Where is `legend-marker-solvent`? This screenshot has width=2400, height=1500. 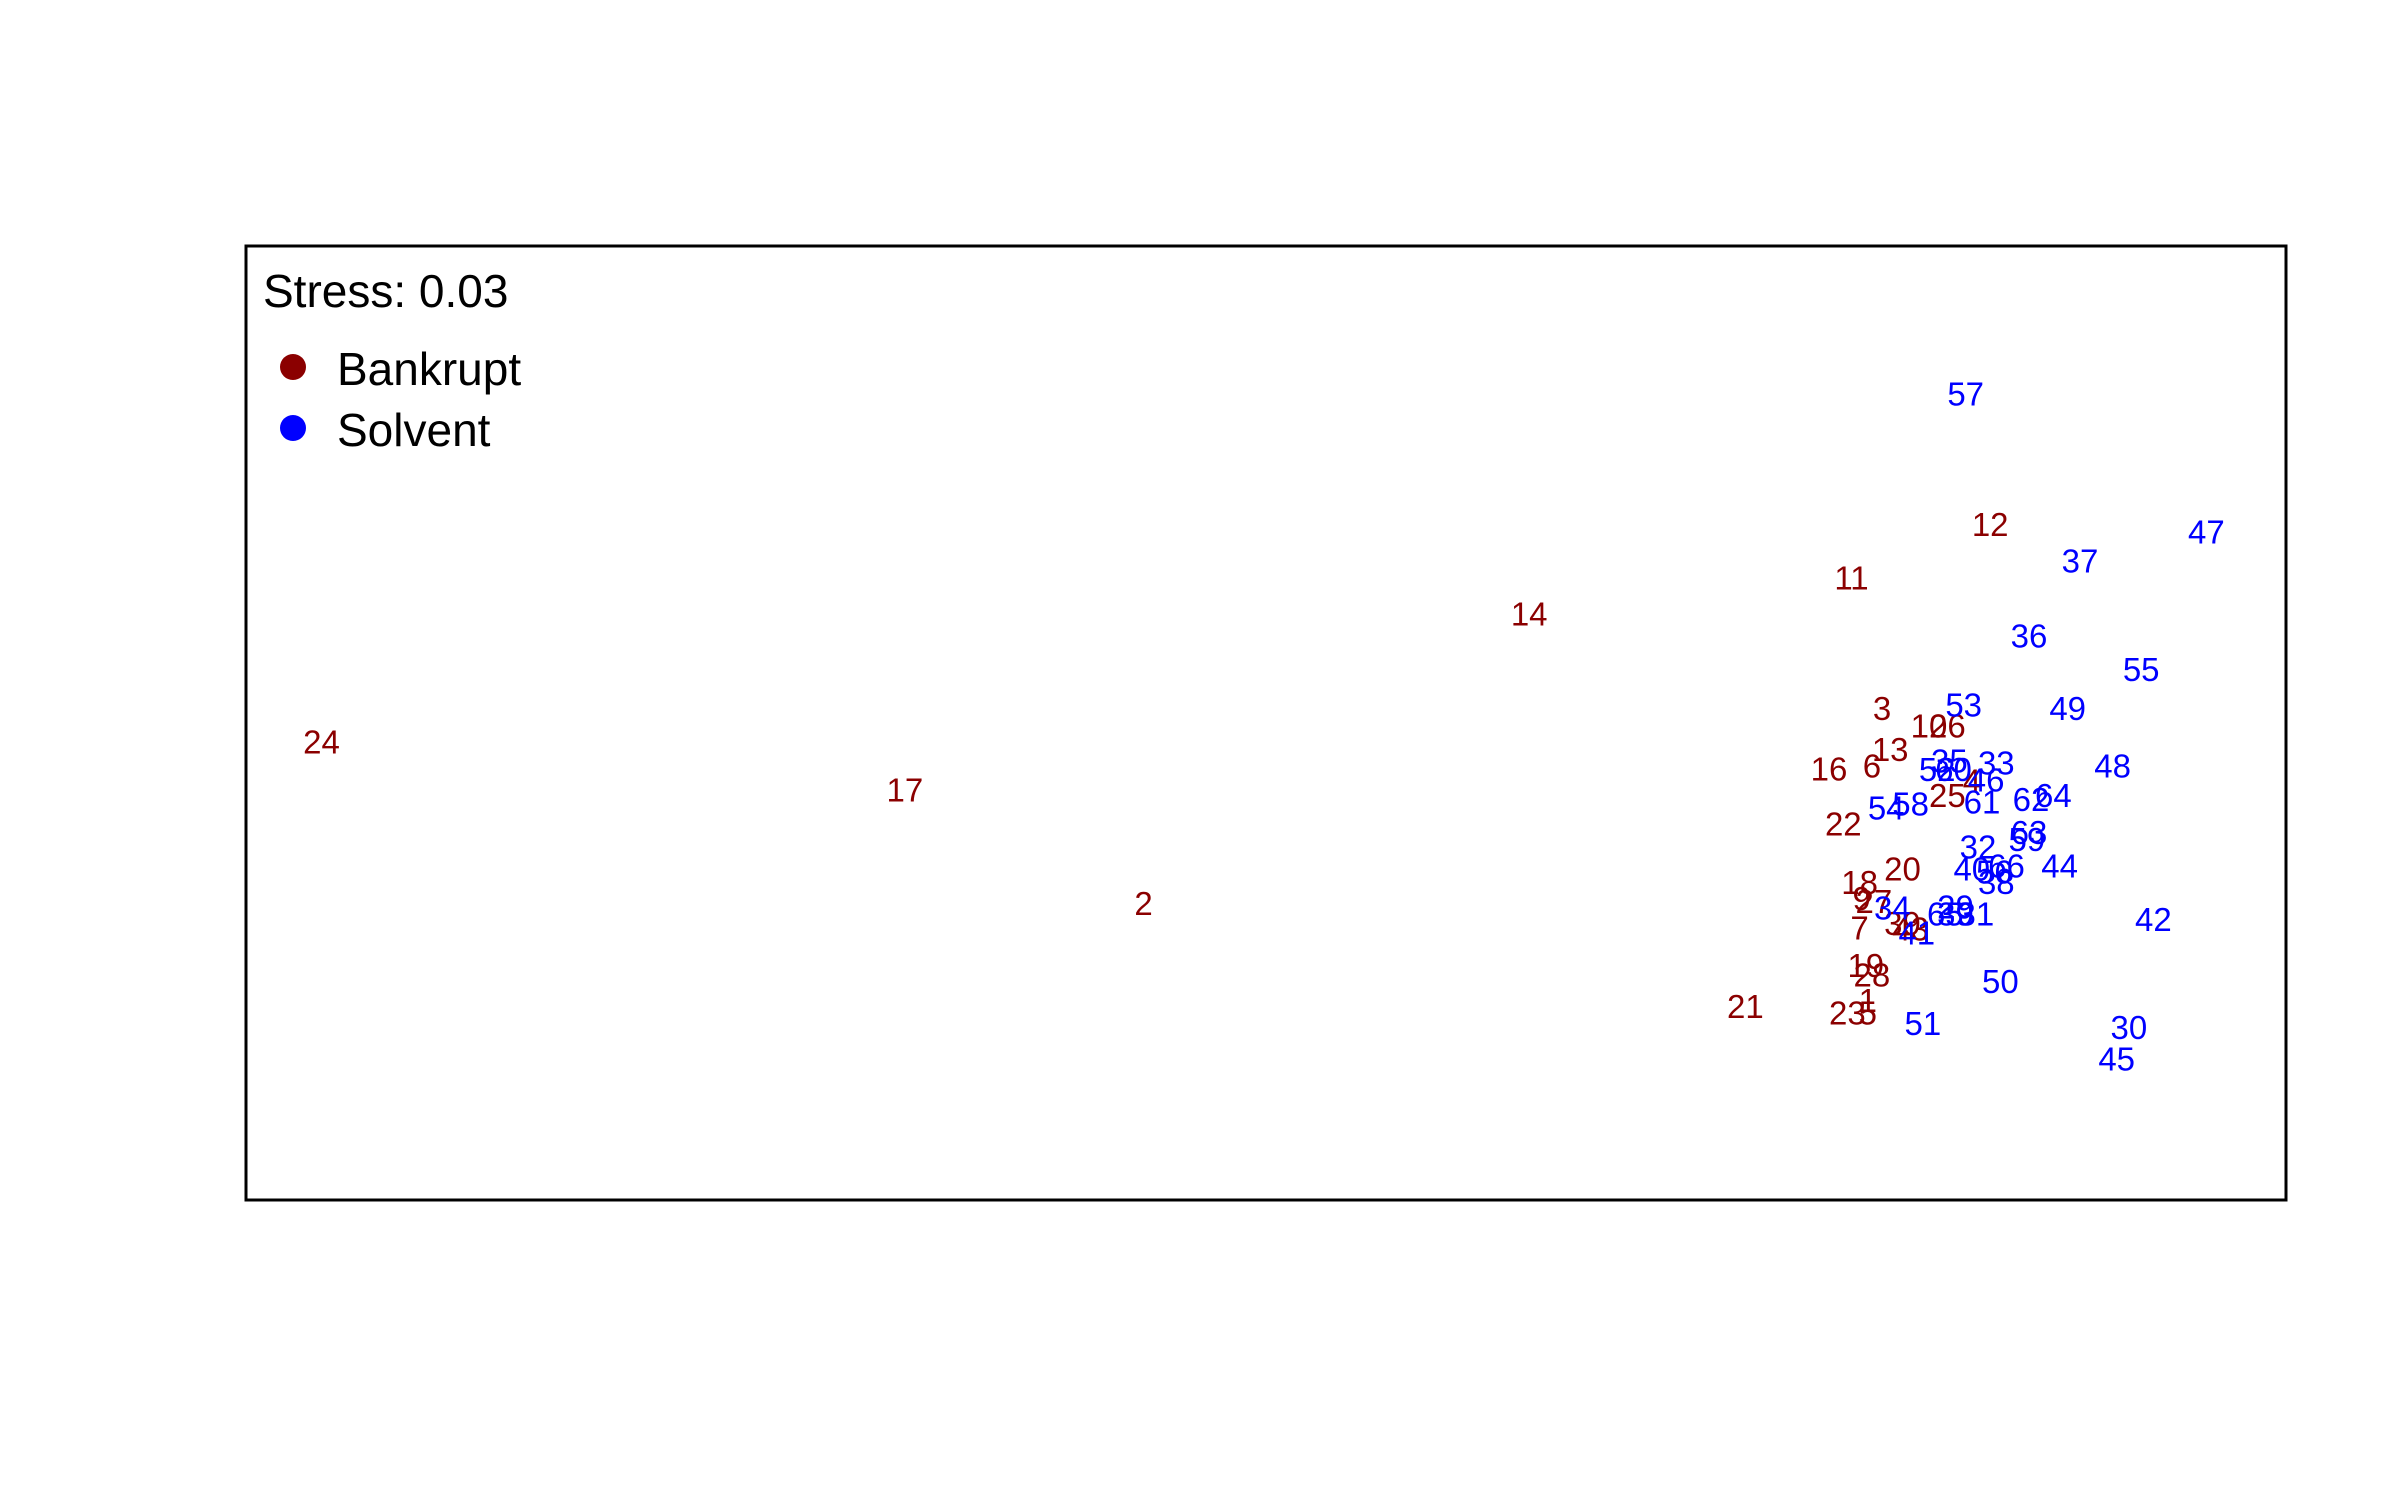
legend-marker-solvent is located at coordinates (293, 428).